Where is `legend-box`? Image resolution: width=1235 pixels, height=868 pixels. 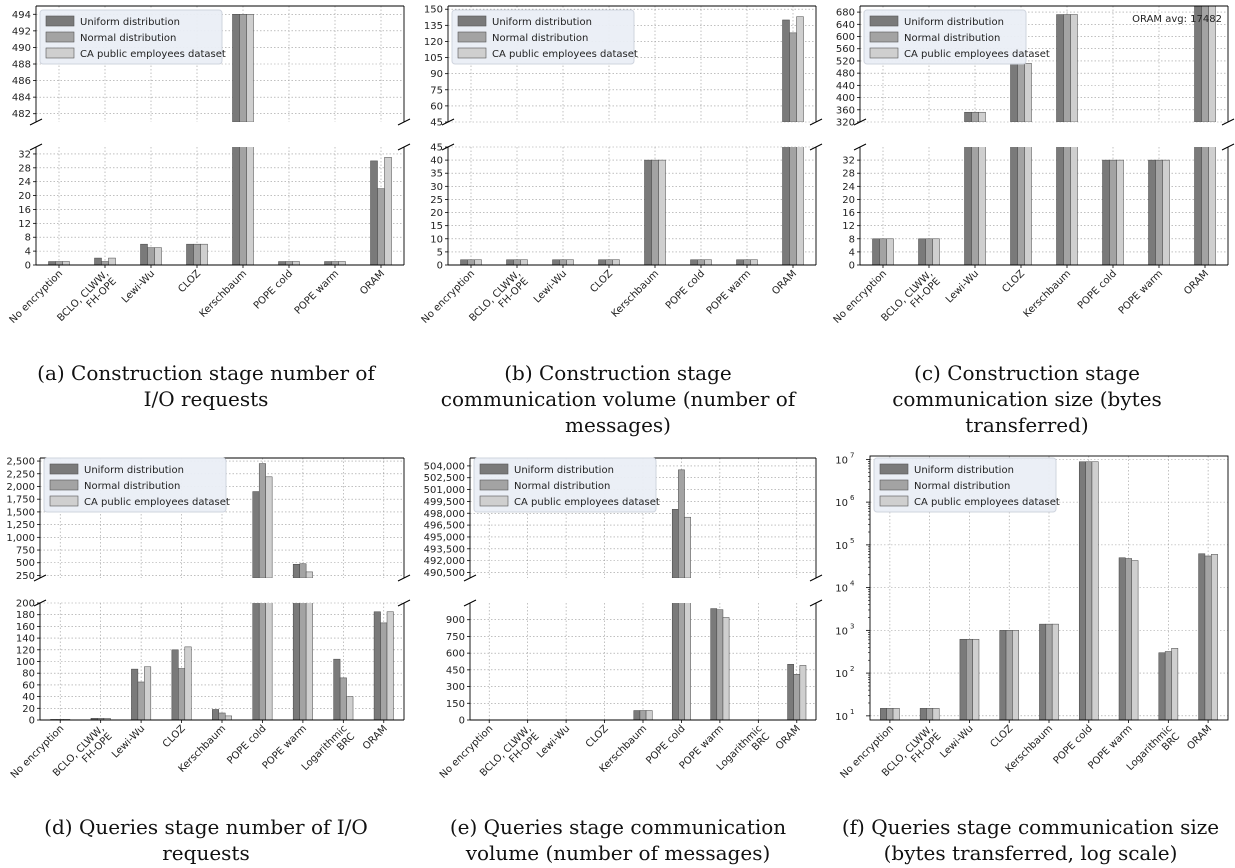
legend-box is located at coordinates (565, 485).